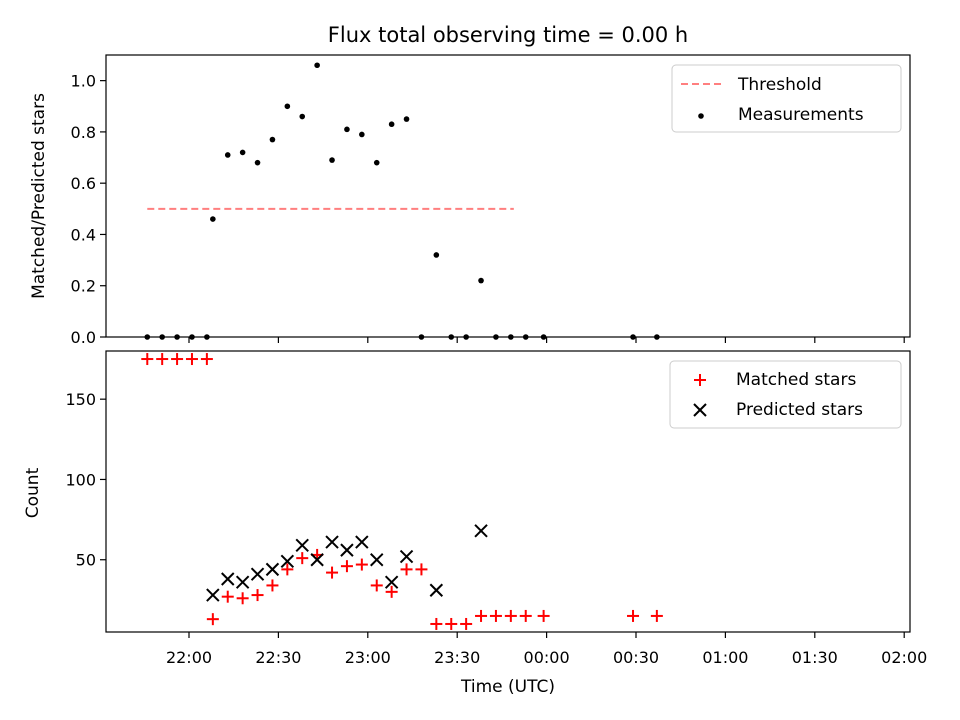 The width and height of the screenshot is (960, 720). I want to click on legend-predicted-swatch, so click(700, 410).